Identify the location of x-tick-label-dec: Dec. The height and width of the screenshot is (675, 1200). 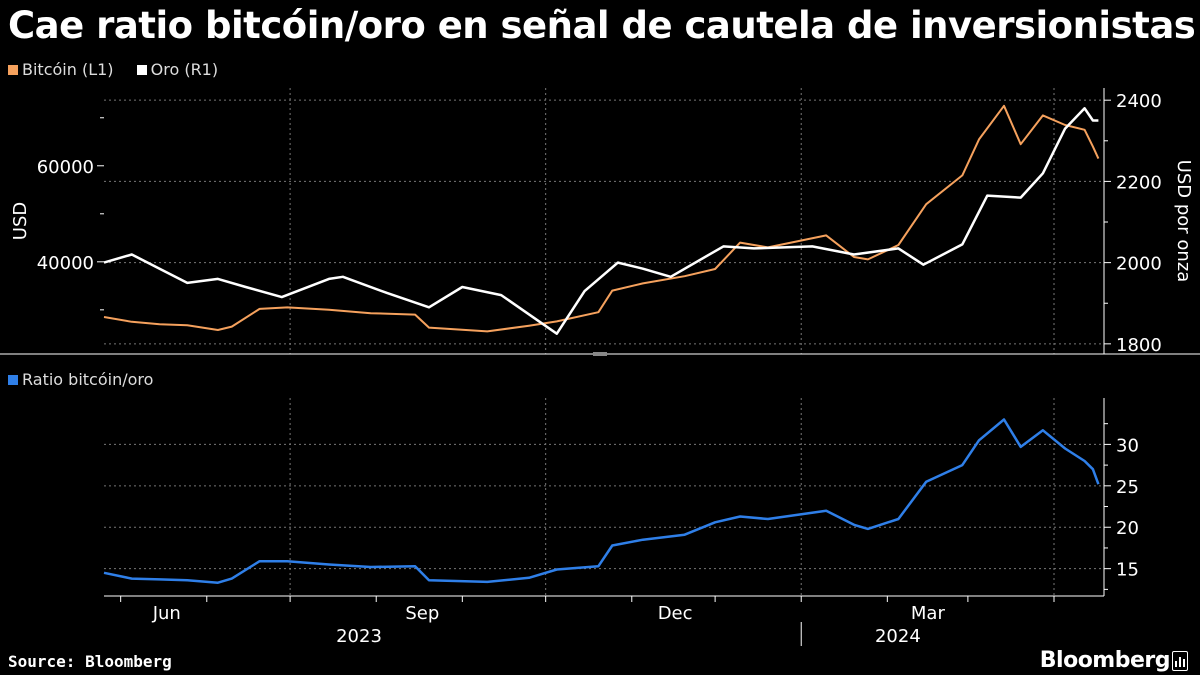
(675, 613).